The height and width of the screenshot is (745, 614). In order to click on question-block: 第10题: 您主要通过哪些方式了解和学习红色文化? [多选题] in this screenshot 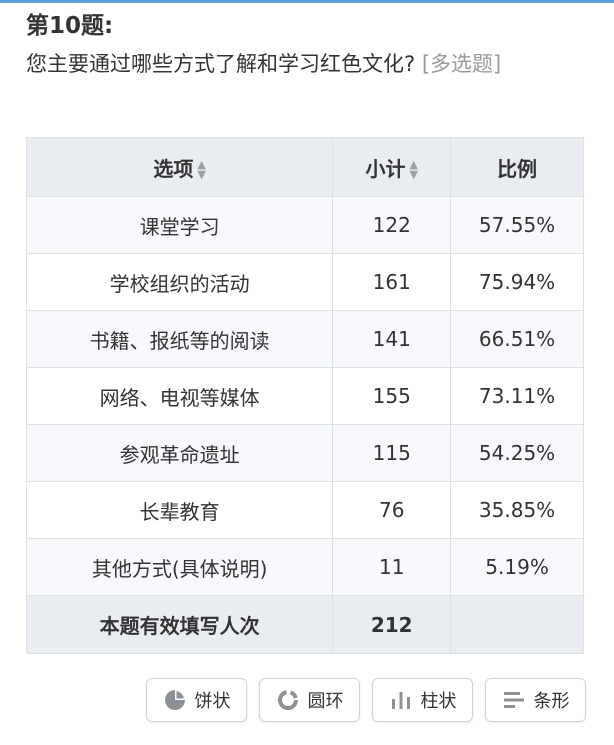, I will do `click(306, 46)`.